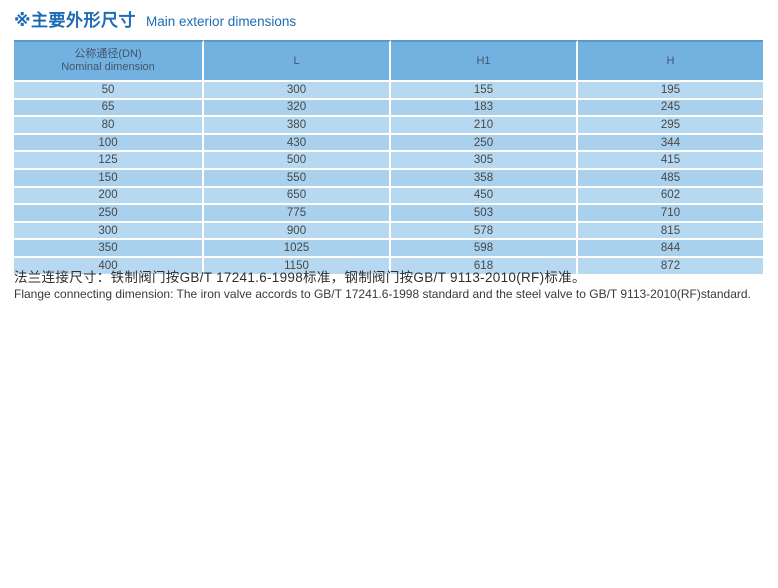  I want to click on table-cell: 450, so click(484, 196).